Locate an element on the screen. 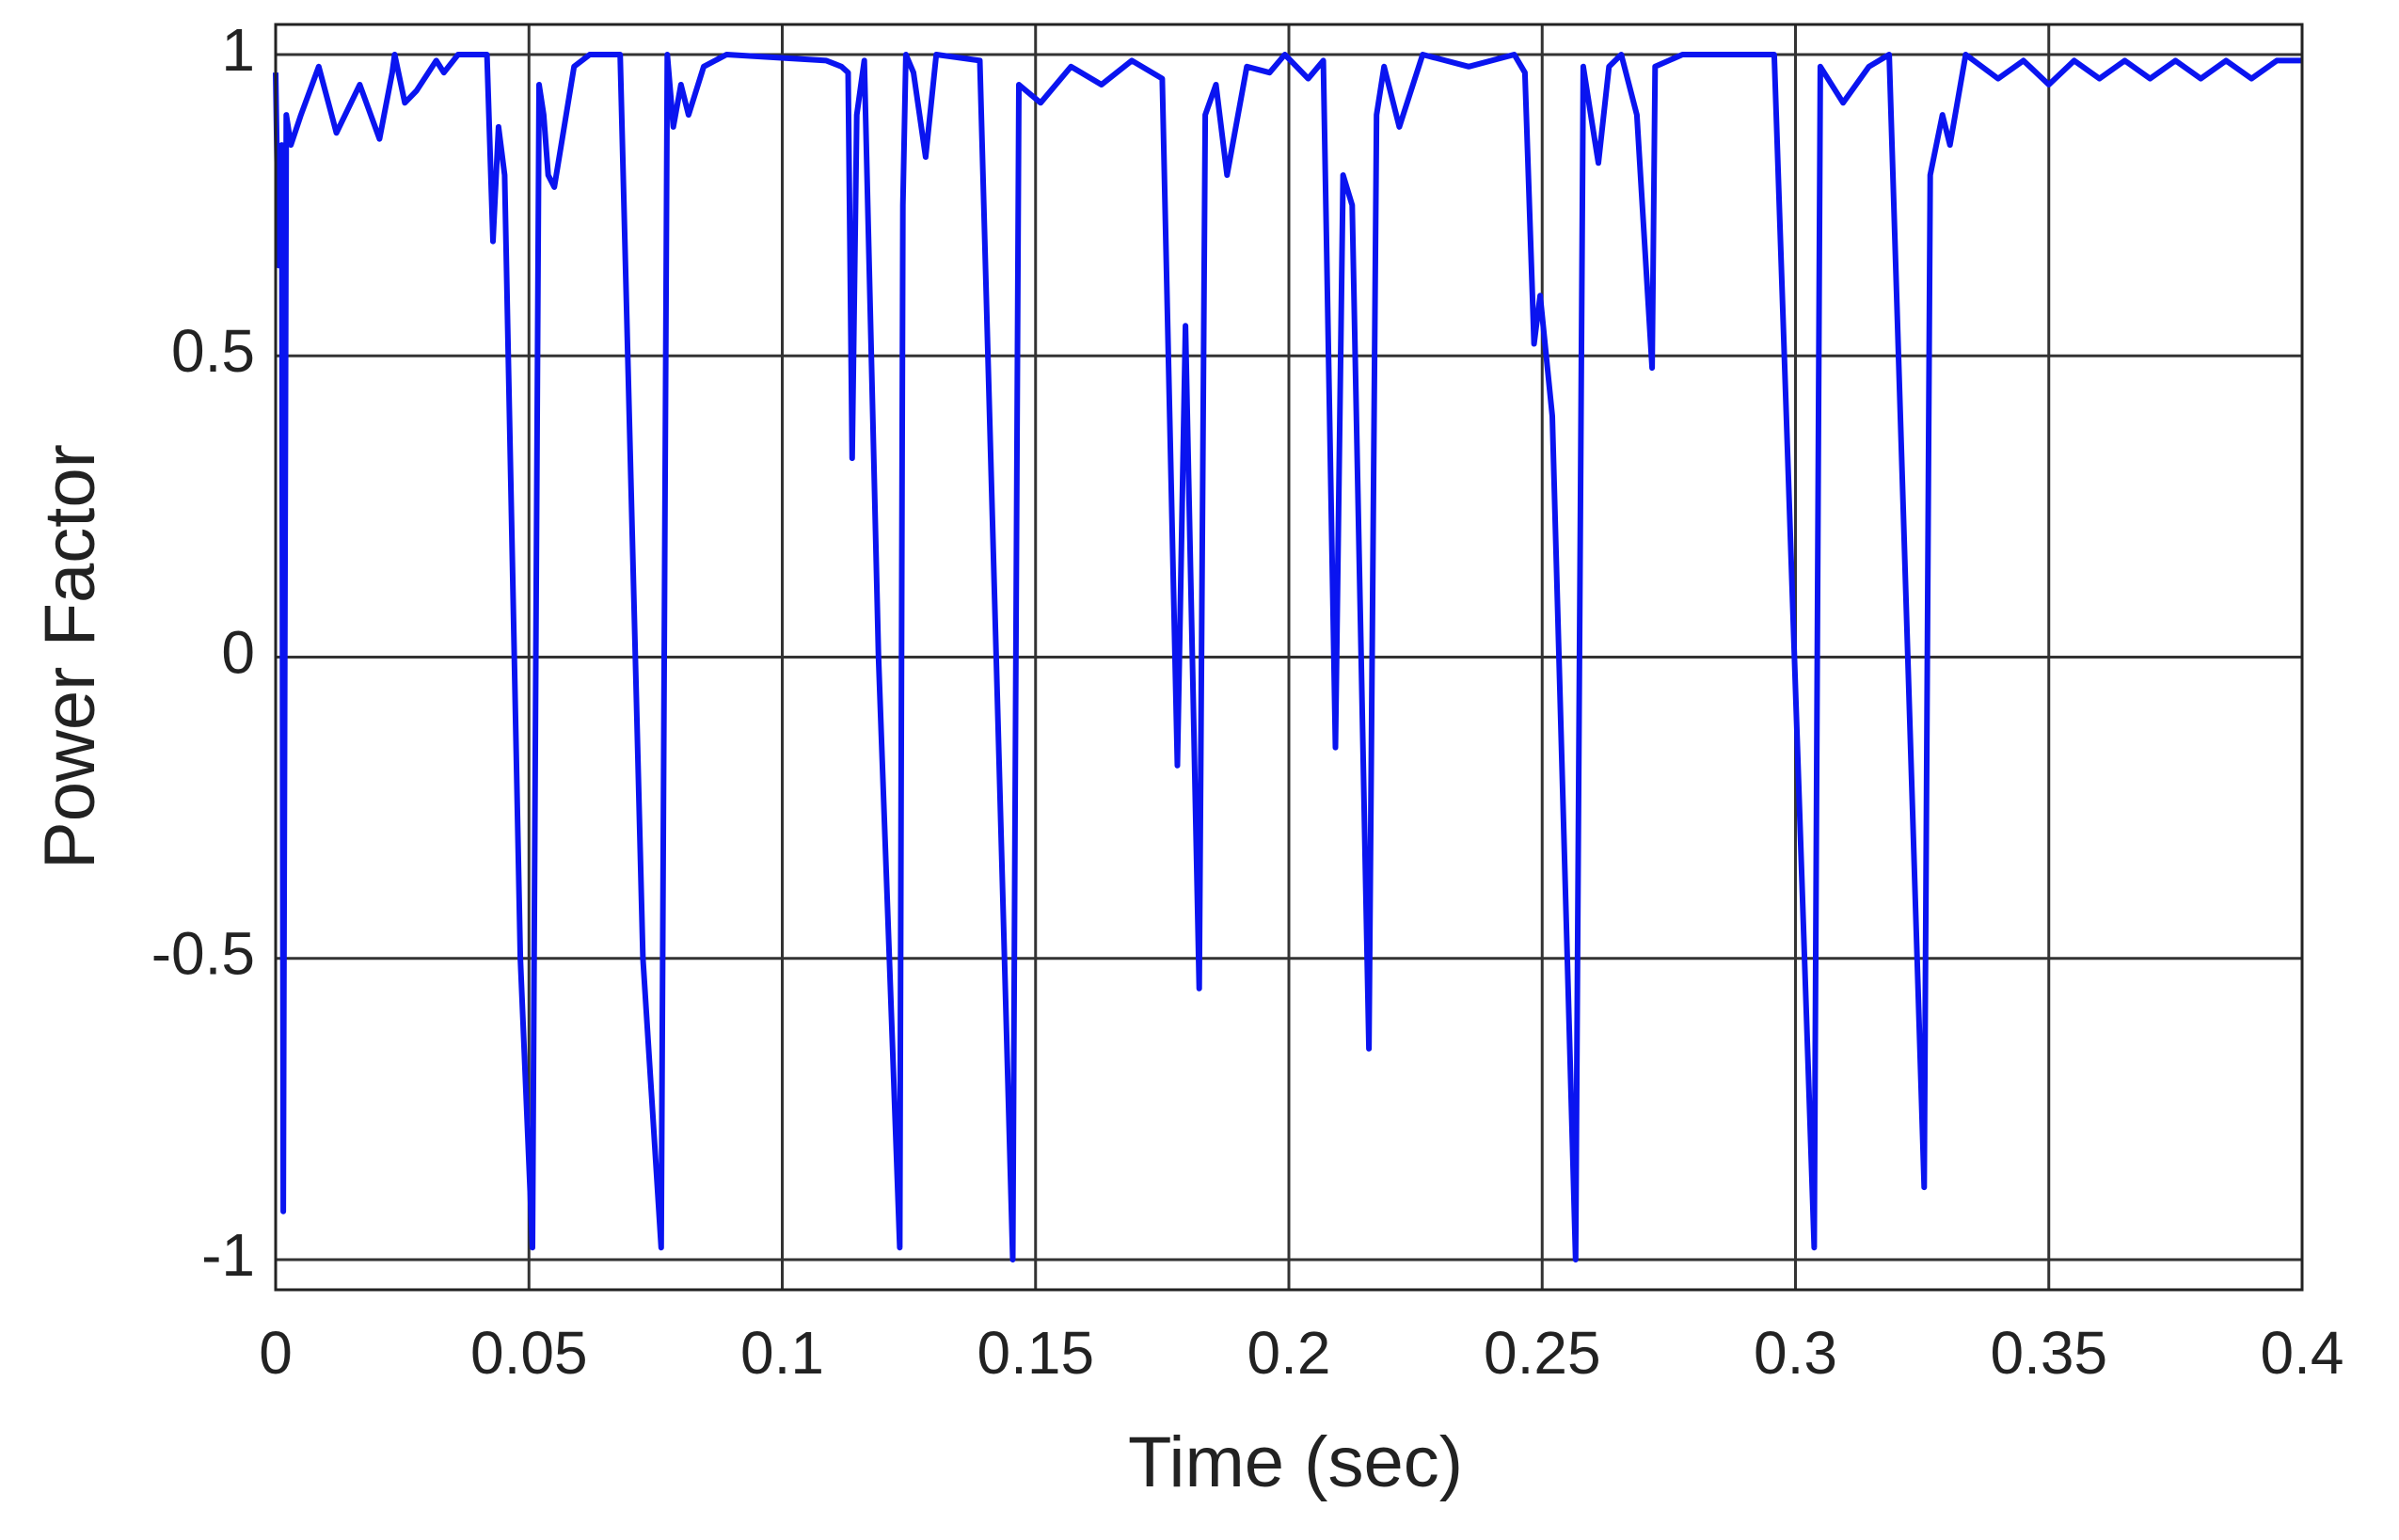 This screenshot has height=1540, width=2399. y-axis-label: Power Factor is located at coordinates (70, 656).